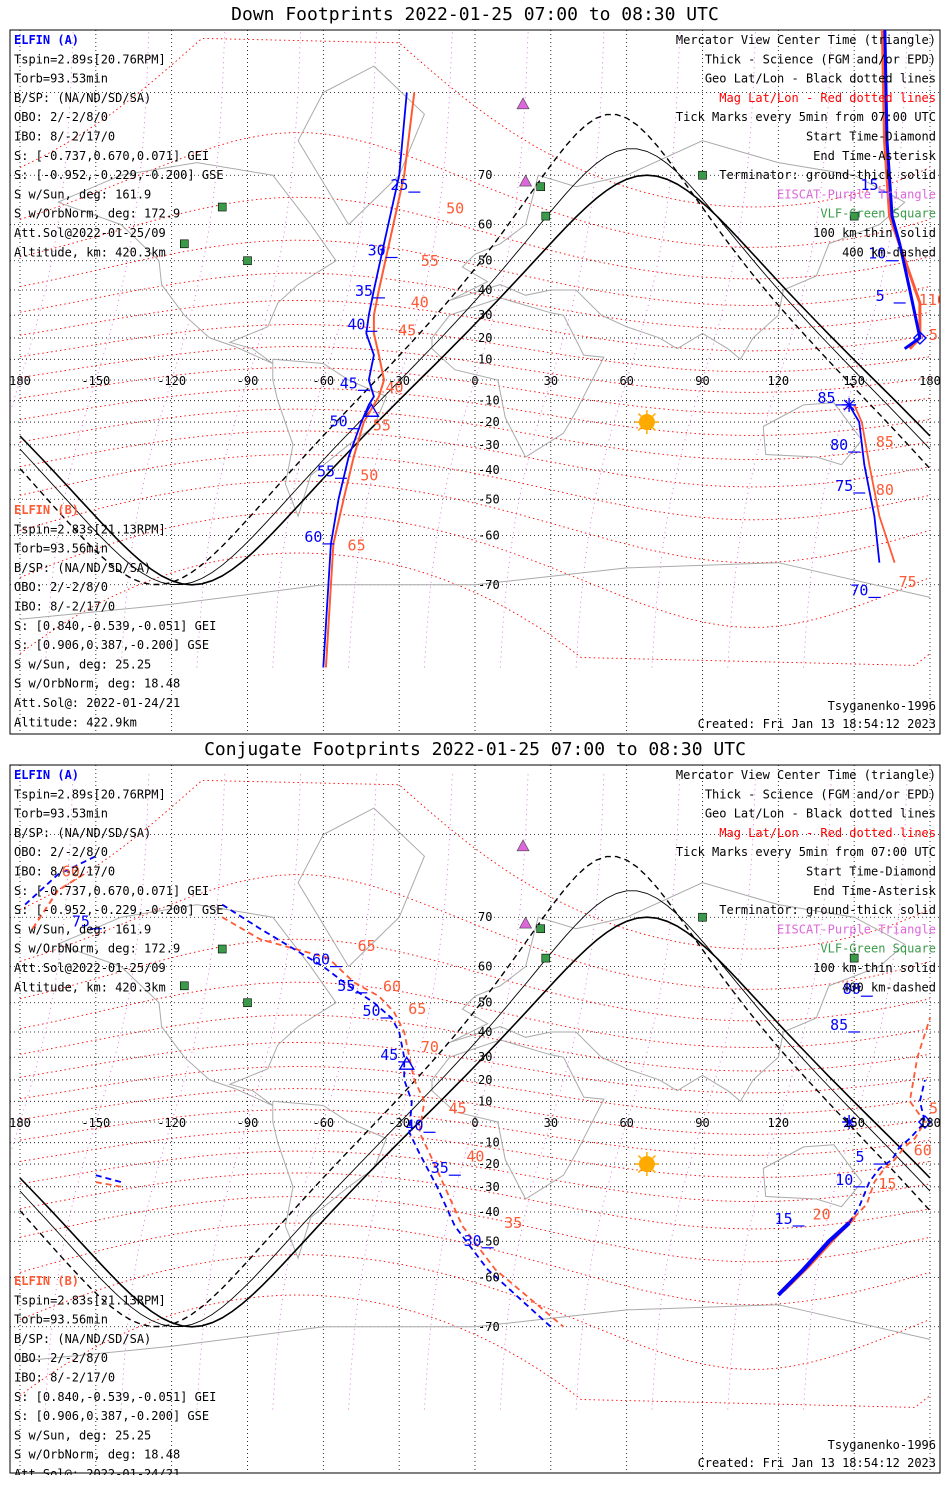  What do you see at coordinates (64, 607) in the screenshot?
I see `elfin-b-info-line: IBO: 8/-2/17/0` at bounding box center [64, 607].